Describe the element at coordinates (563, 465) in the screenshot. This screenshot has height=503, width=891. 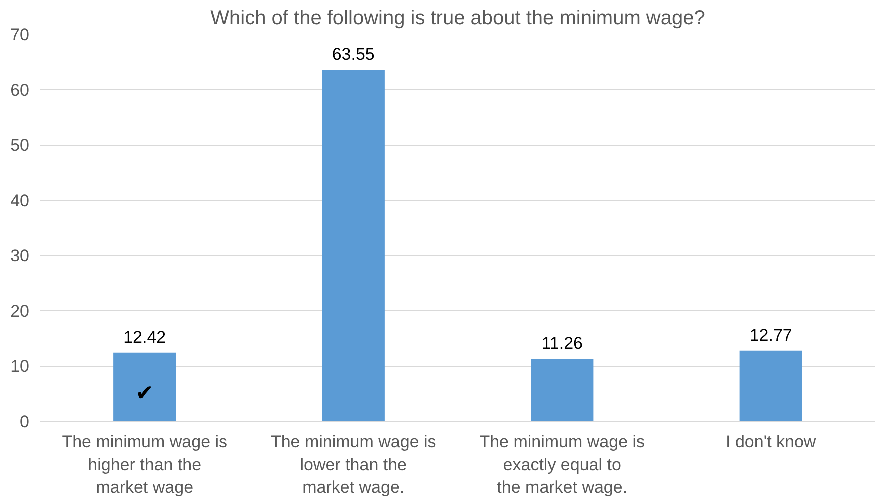
I see `x-tick-label: The minimum wage is exactly equal to the market wage.` at that location.